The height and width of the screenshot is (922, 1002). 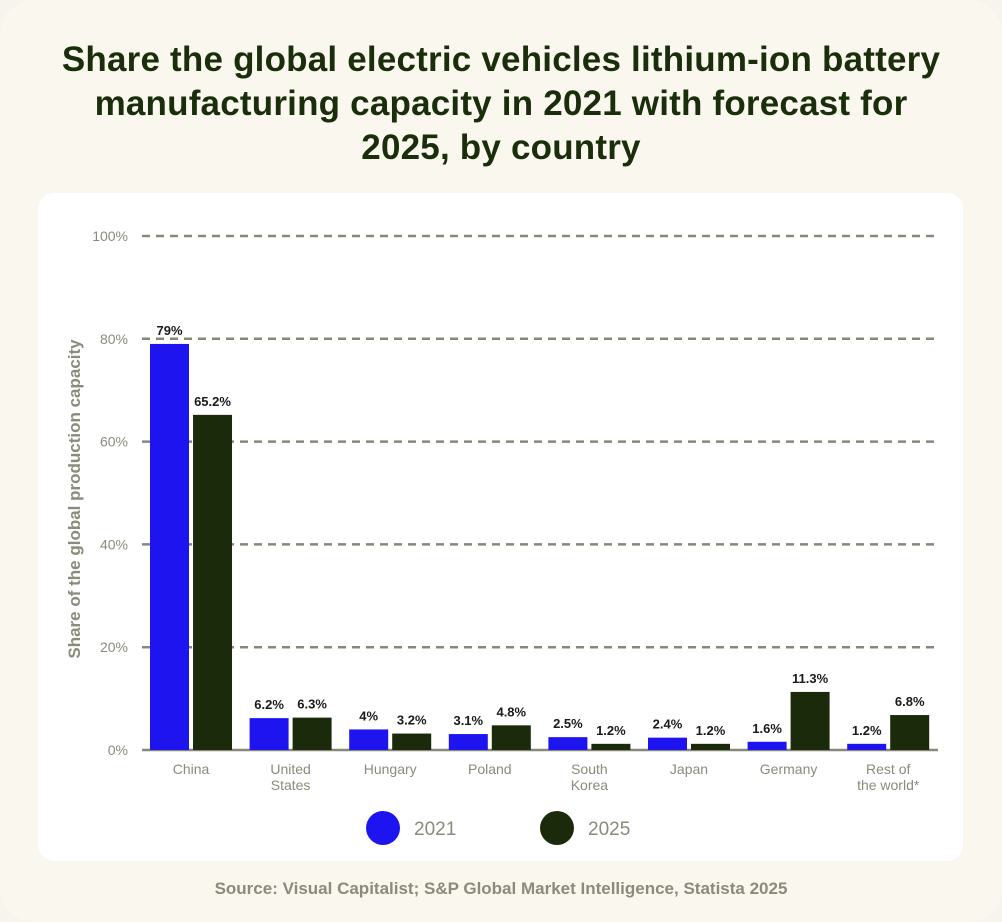 I want to click on y-tick-label: 40%, so click(x=114, y=544).